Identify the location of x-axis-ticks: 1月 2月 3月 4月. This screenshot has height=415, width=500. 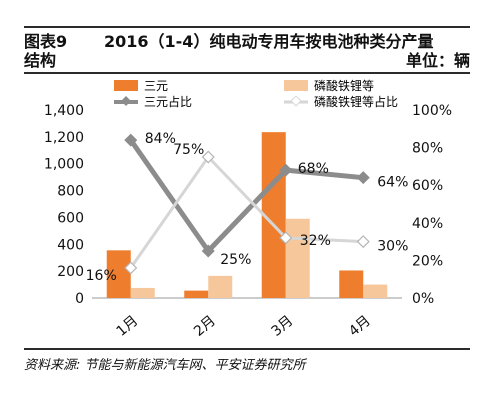
(243, 326).